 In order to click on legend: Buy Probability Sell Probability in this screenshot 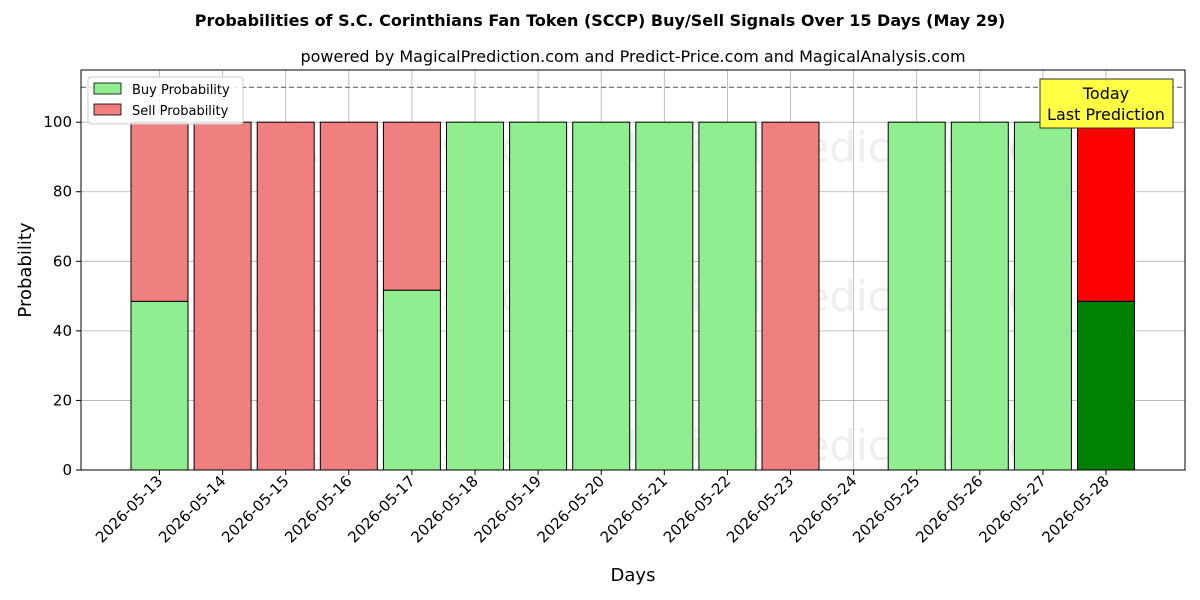, I will do `click(165, 100)`.